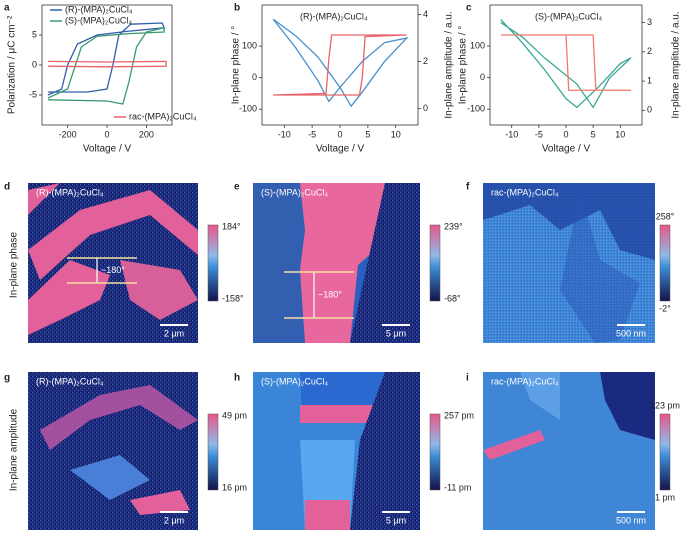 The image size is (683, 536). I want to click on colorbar-min: 16 pm, so click(234, 487).